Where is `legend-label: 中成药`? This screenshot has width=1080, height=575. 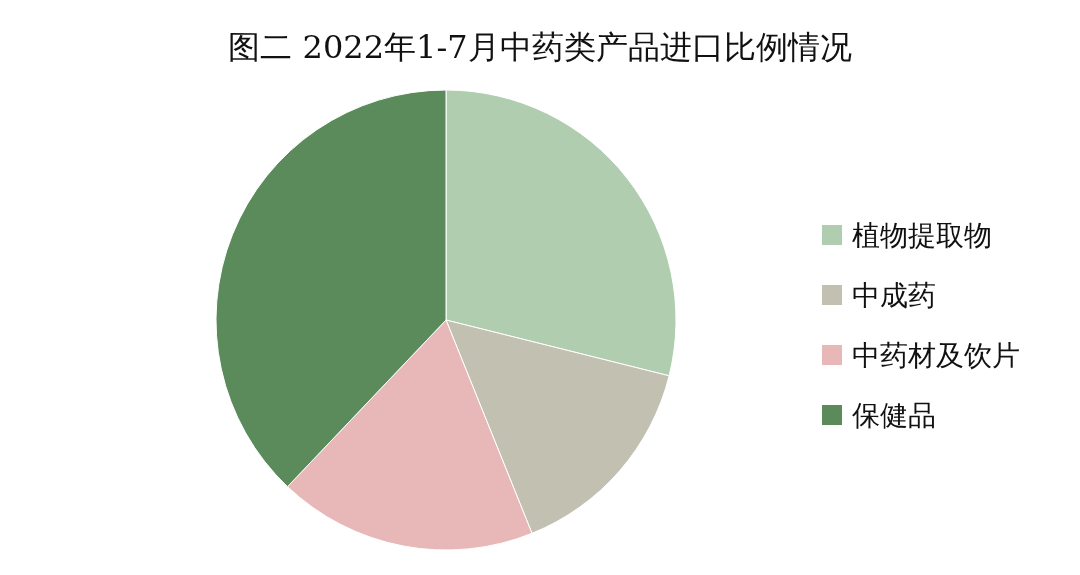 legend-label: 中成药 is located at coordinates (894, 295).